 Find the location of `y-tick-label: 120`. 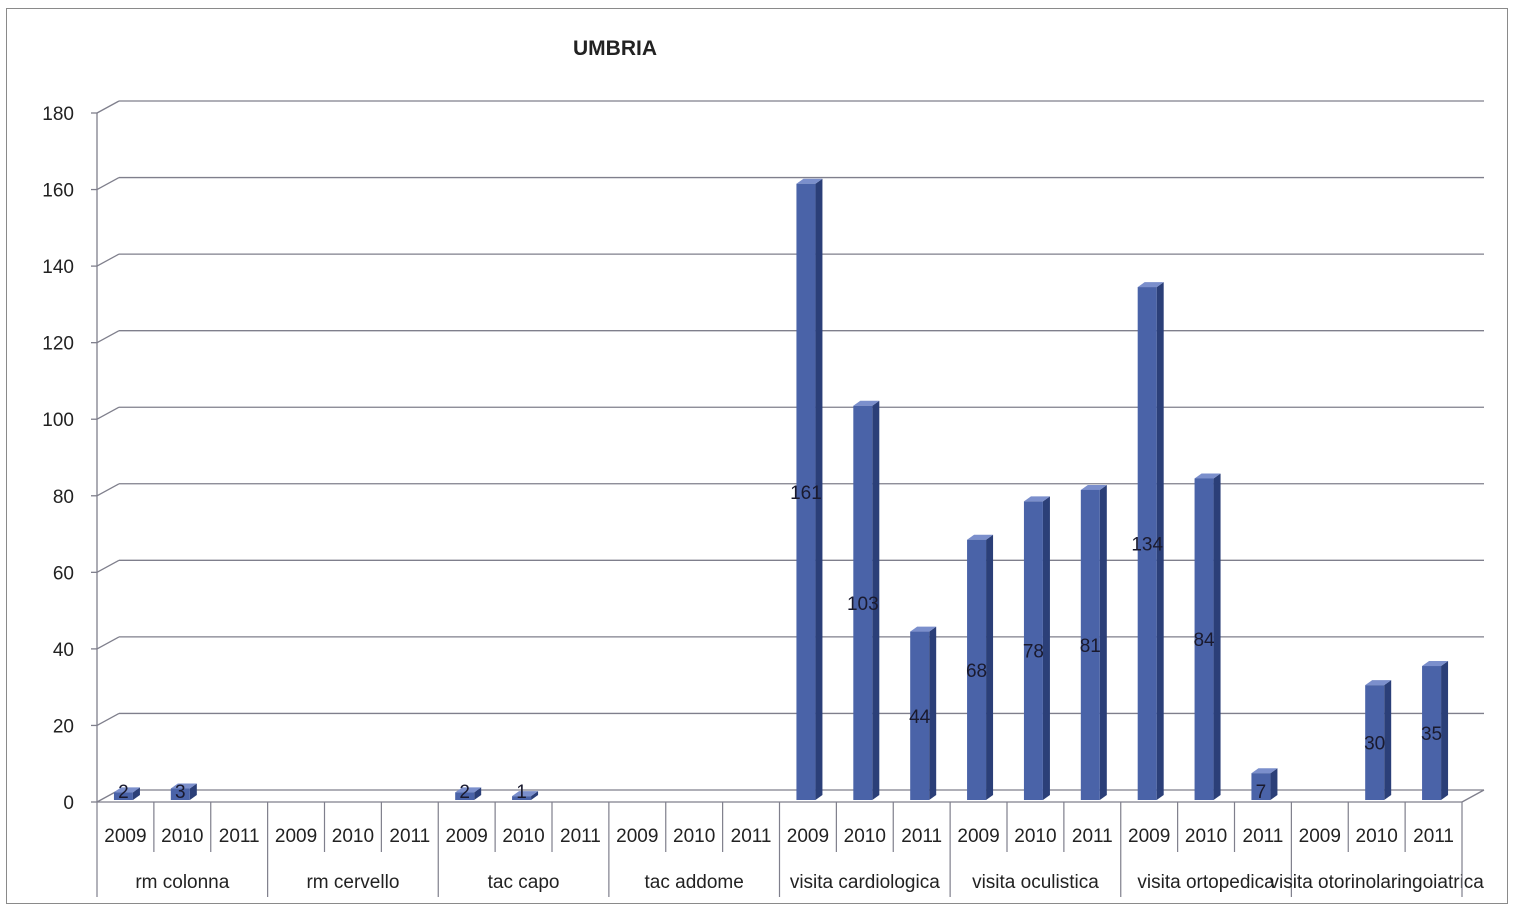

y-tick-label: 120 is located at coordinates (58, 344).